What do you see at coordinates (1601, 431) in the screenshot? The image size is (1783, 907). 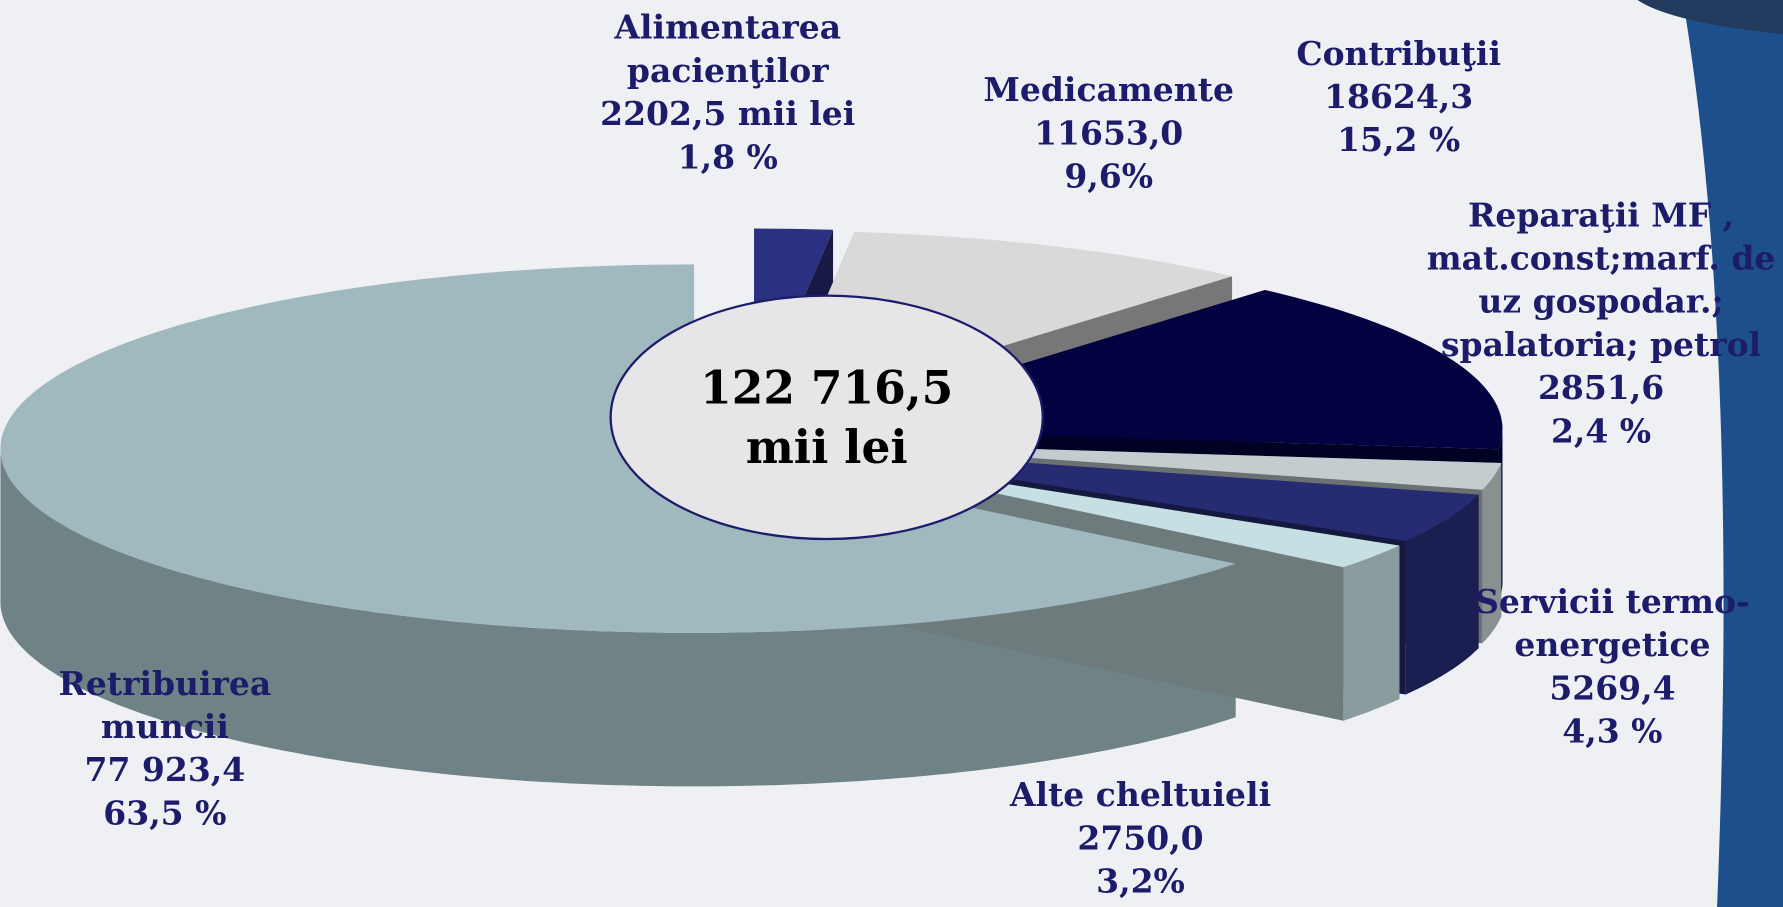 I see `percent-label: 2,4 %` at bounding box center [1601, 431].